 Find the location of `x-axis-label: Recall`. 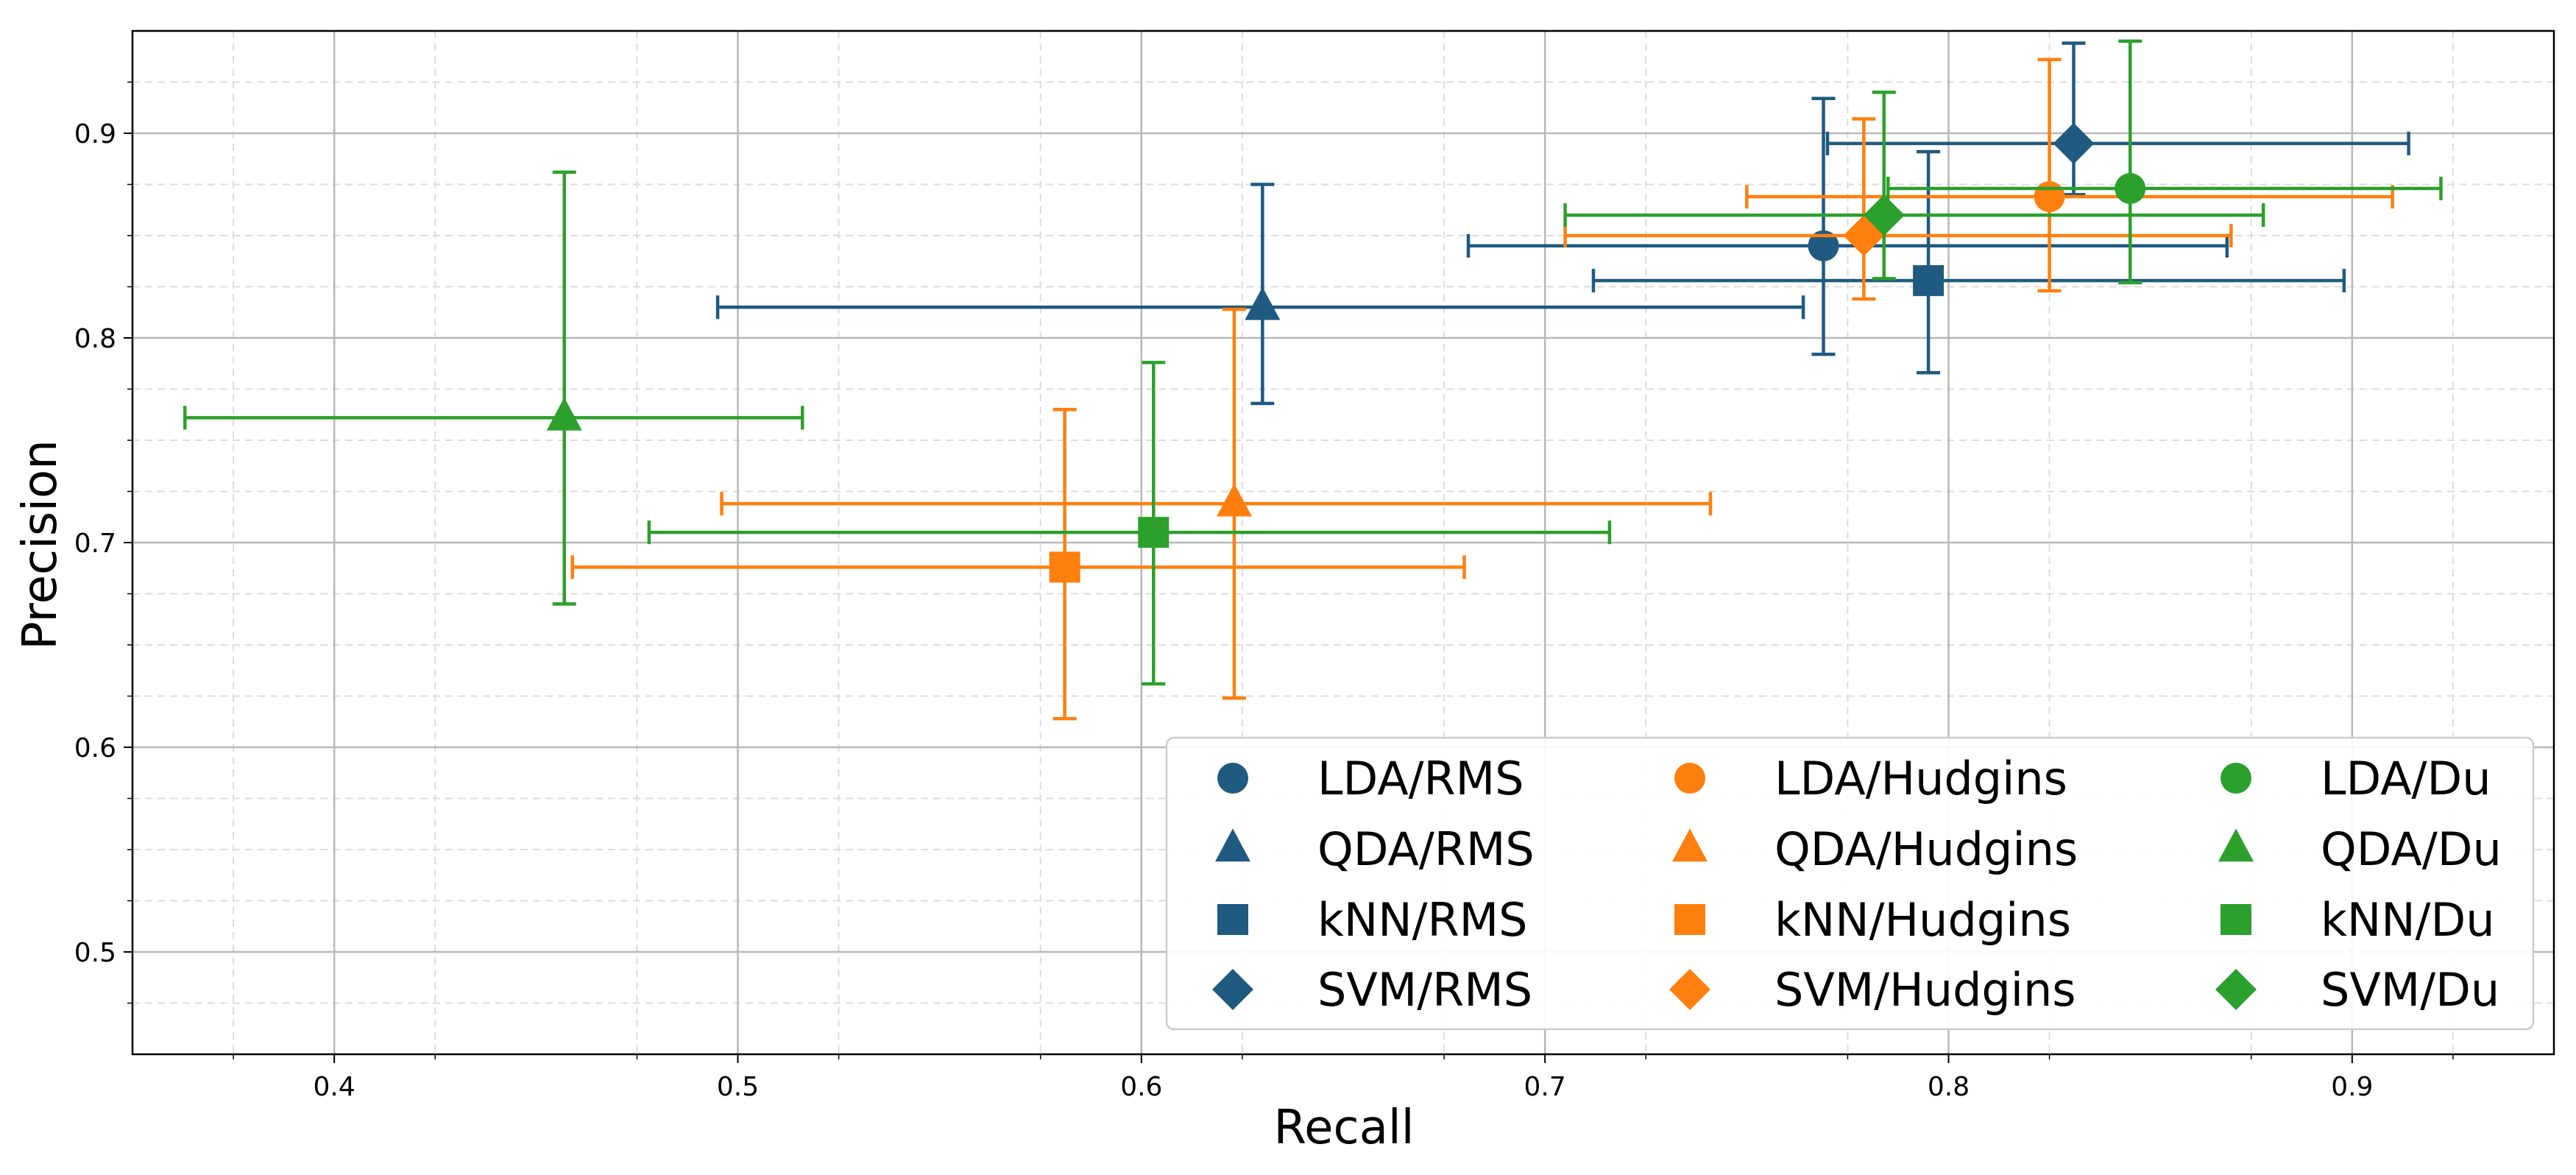

x-axis-label: Recall is located at coordinates (1344, 1128).